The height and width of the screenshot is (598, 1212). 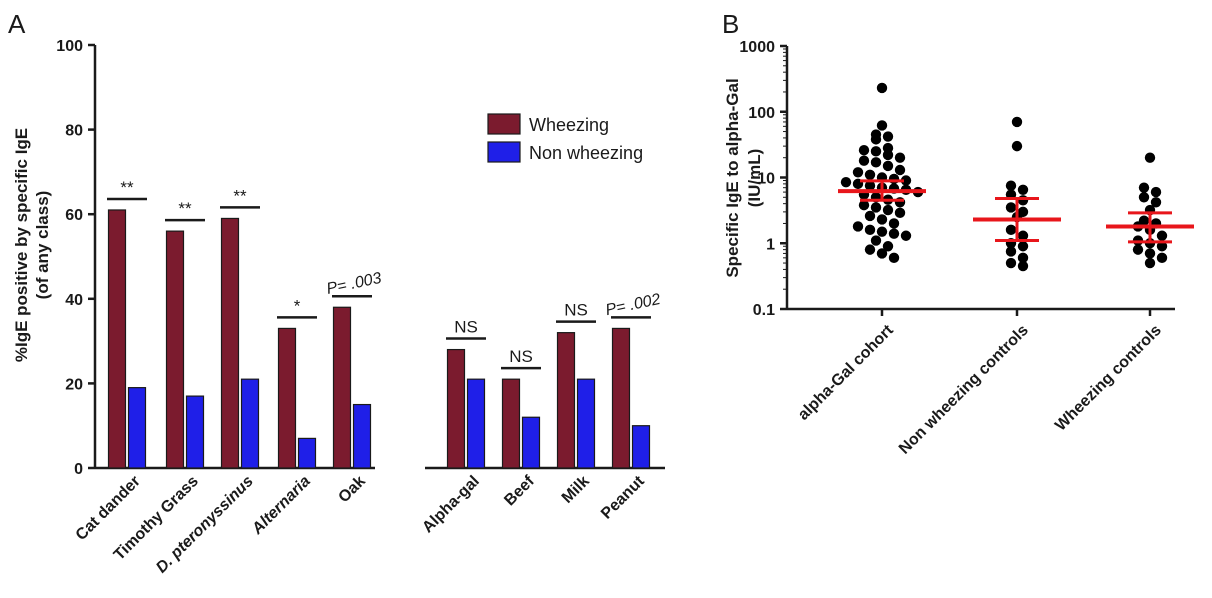 What do you see at coordinates (732, 177) in the screenshot?
I see `y-axis-title: Specific IgE to alpha-Gal` at bounding box center [732, 177].